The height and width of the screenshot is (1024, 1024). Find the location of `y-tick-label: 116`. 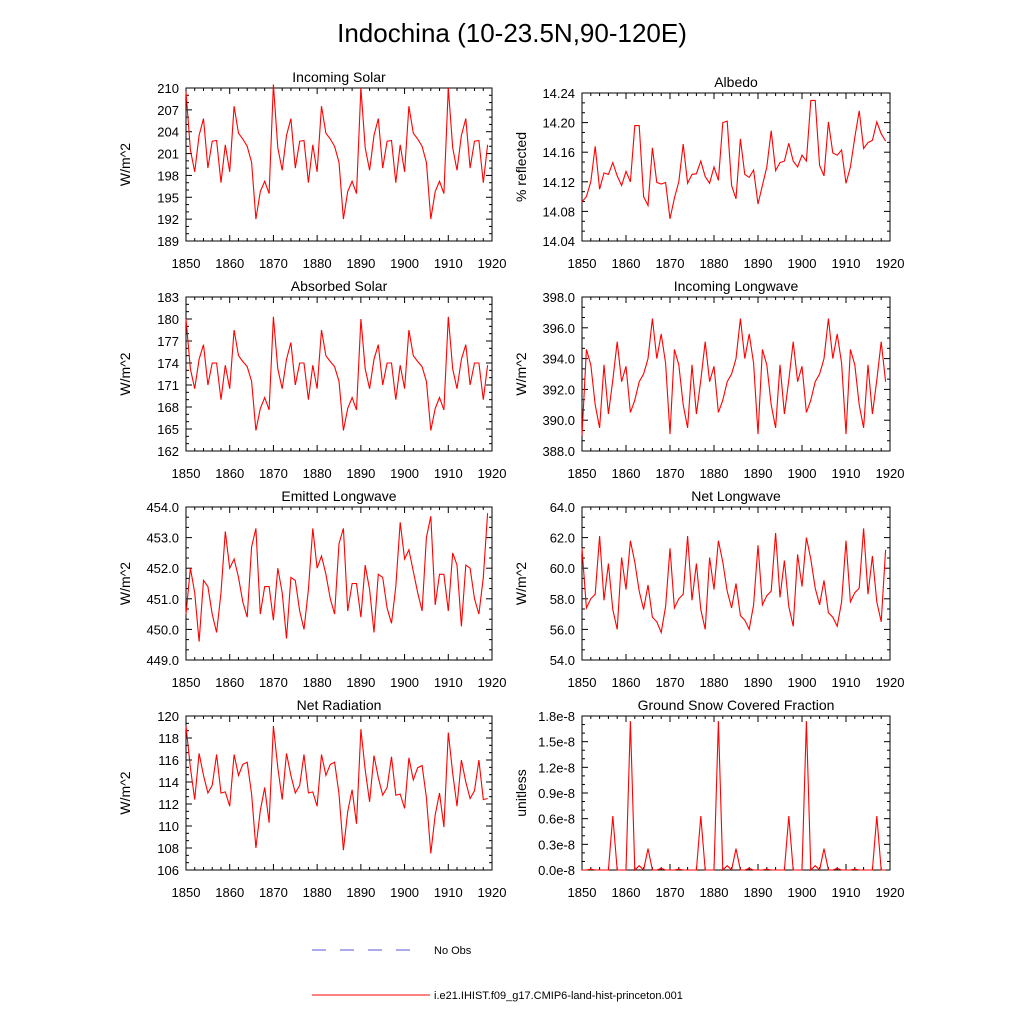

y-tick-label: 116 is located at coordinates (168, 760).